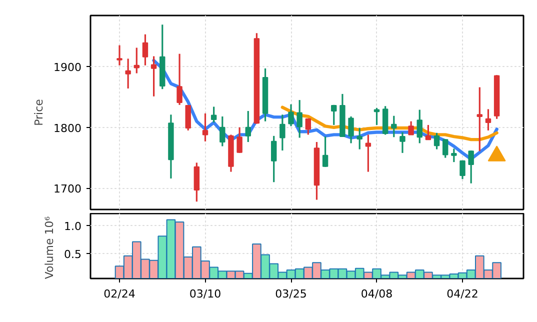  What do you see at coordinates (376, 294) in the screenshot?
I see `x-tick-label: 04/08` at bounding box center [376, 294].